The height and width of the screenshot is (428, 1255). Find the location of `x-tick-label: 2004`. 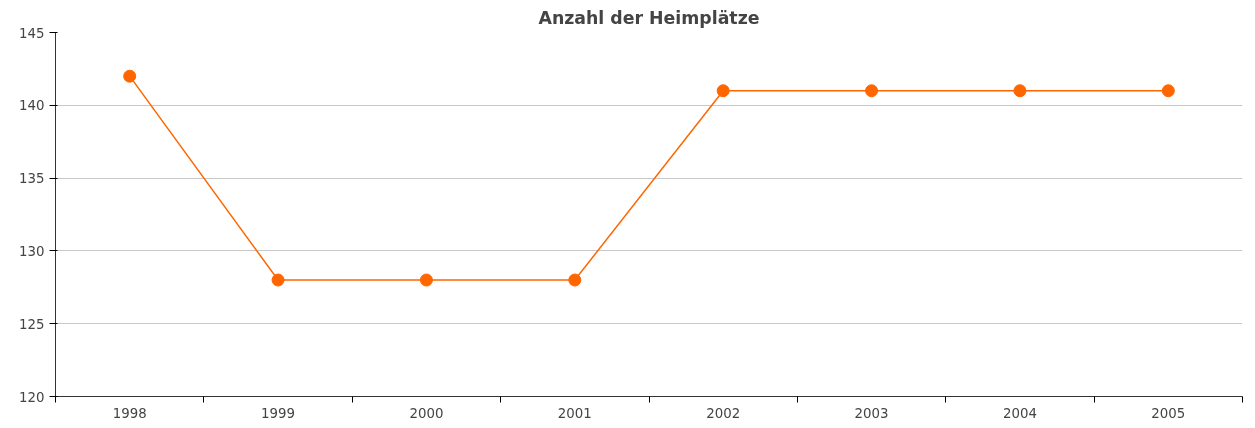

x-tick-label: 2004 is located at coordinates (1019, 413).